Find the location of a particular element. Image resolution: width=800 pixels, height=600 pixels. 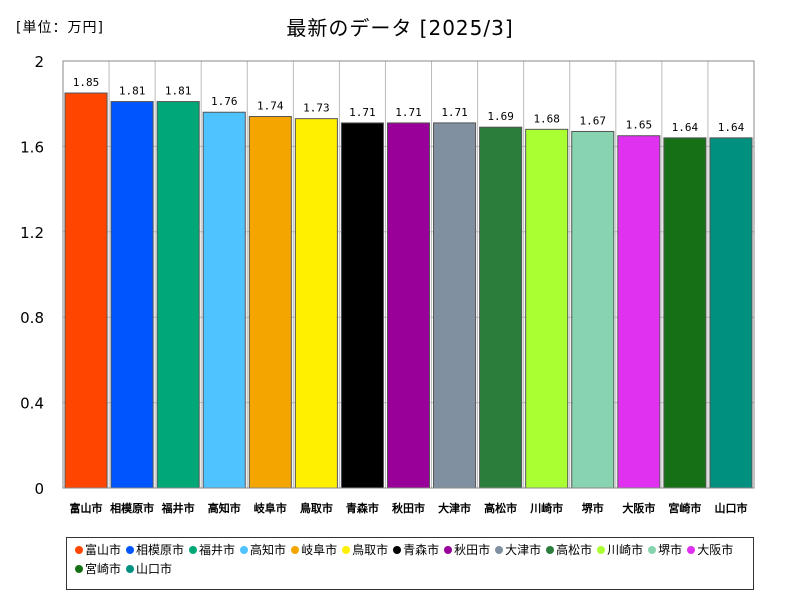

data-label: 1.69 is located at coordinates (500, 116).